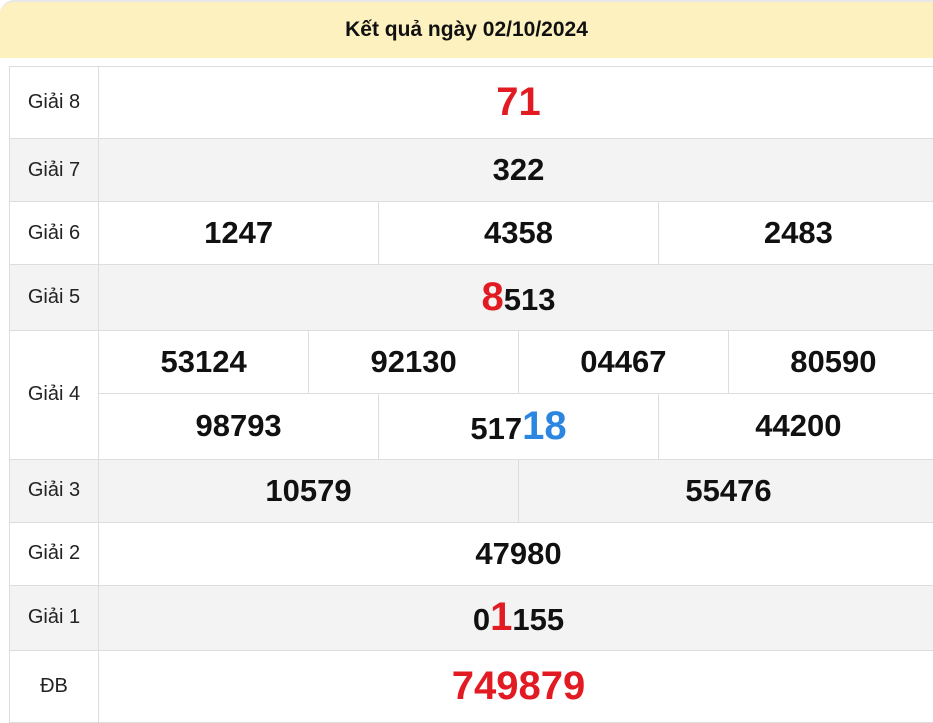  I want to click on prize-1-number: 01155, so click(516, 617).